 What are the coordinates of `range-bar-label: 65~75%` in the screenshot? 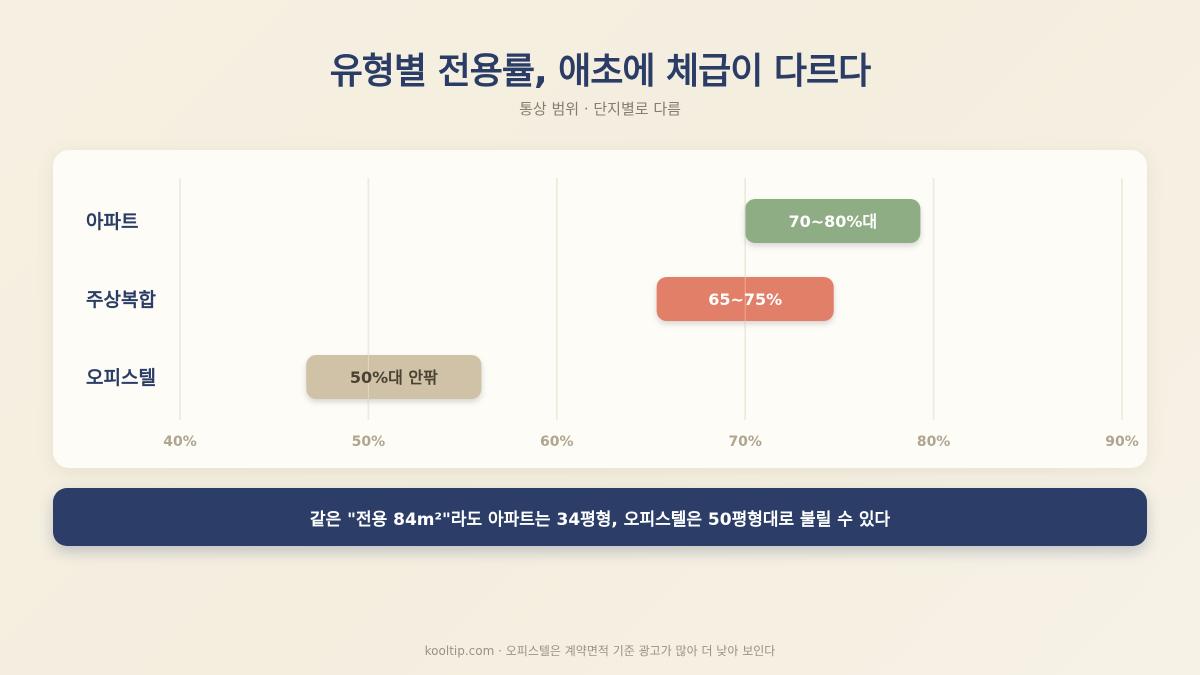 It's located at (745, 299).